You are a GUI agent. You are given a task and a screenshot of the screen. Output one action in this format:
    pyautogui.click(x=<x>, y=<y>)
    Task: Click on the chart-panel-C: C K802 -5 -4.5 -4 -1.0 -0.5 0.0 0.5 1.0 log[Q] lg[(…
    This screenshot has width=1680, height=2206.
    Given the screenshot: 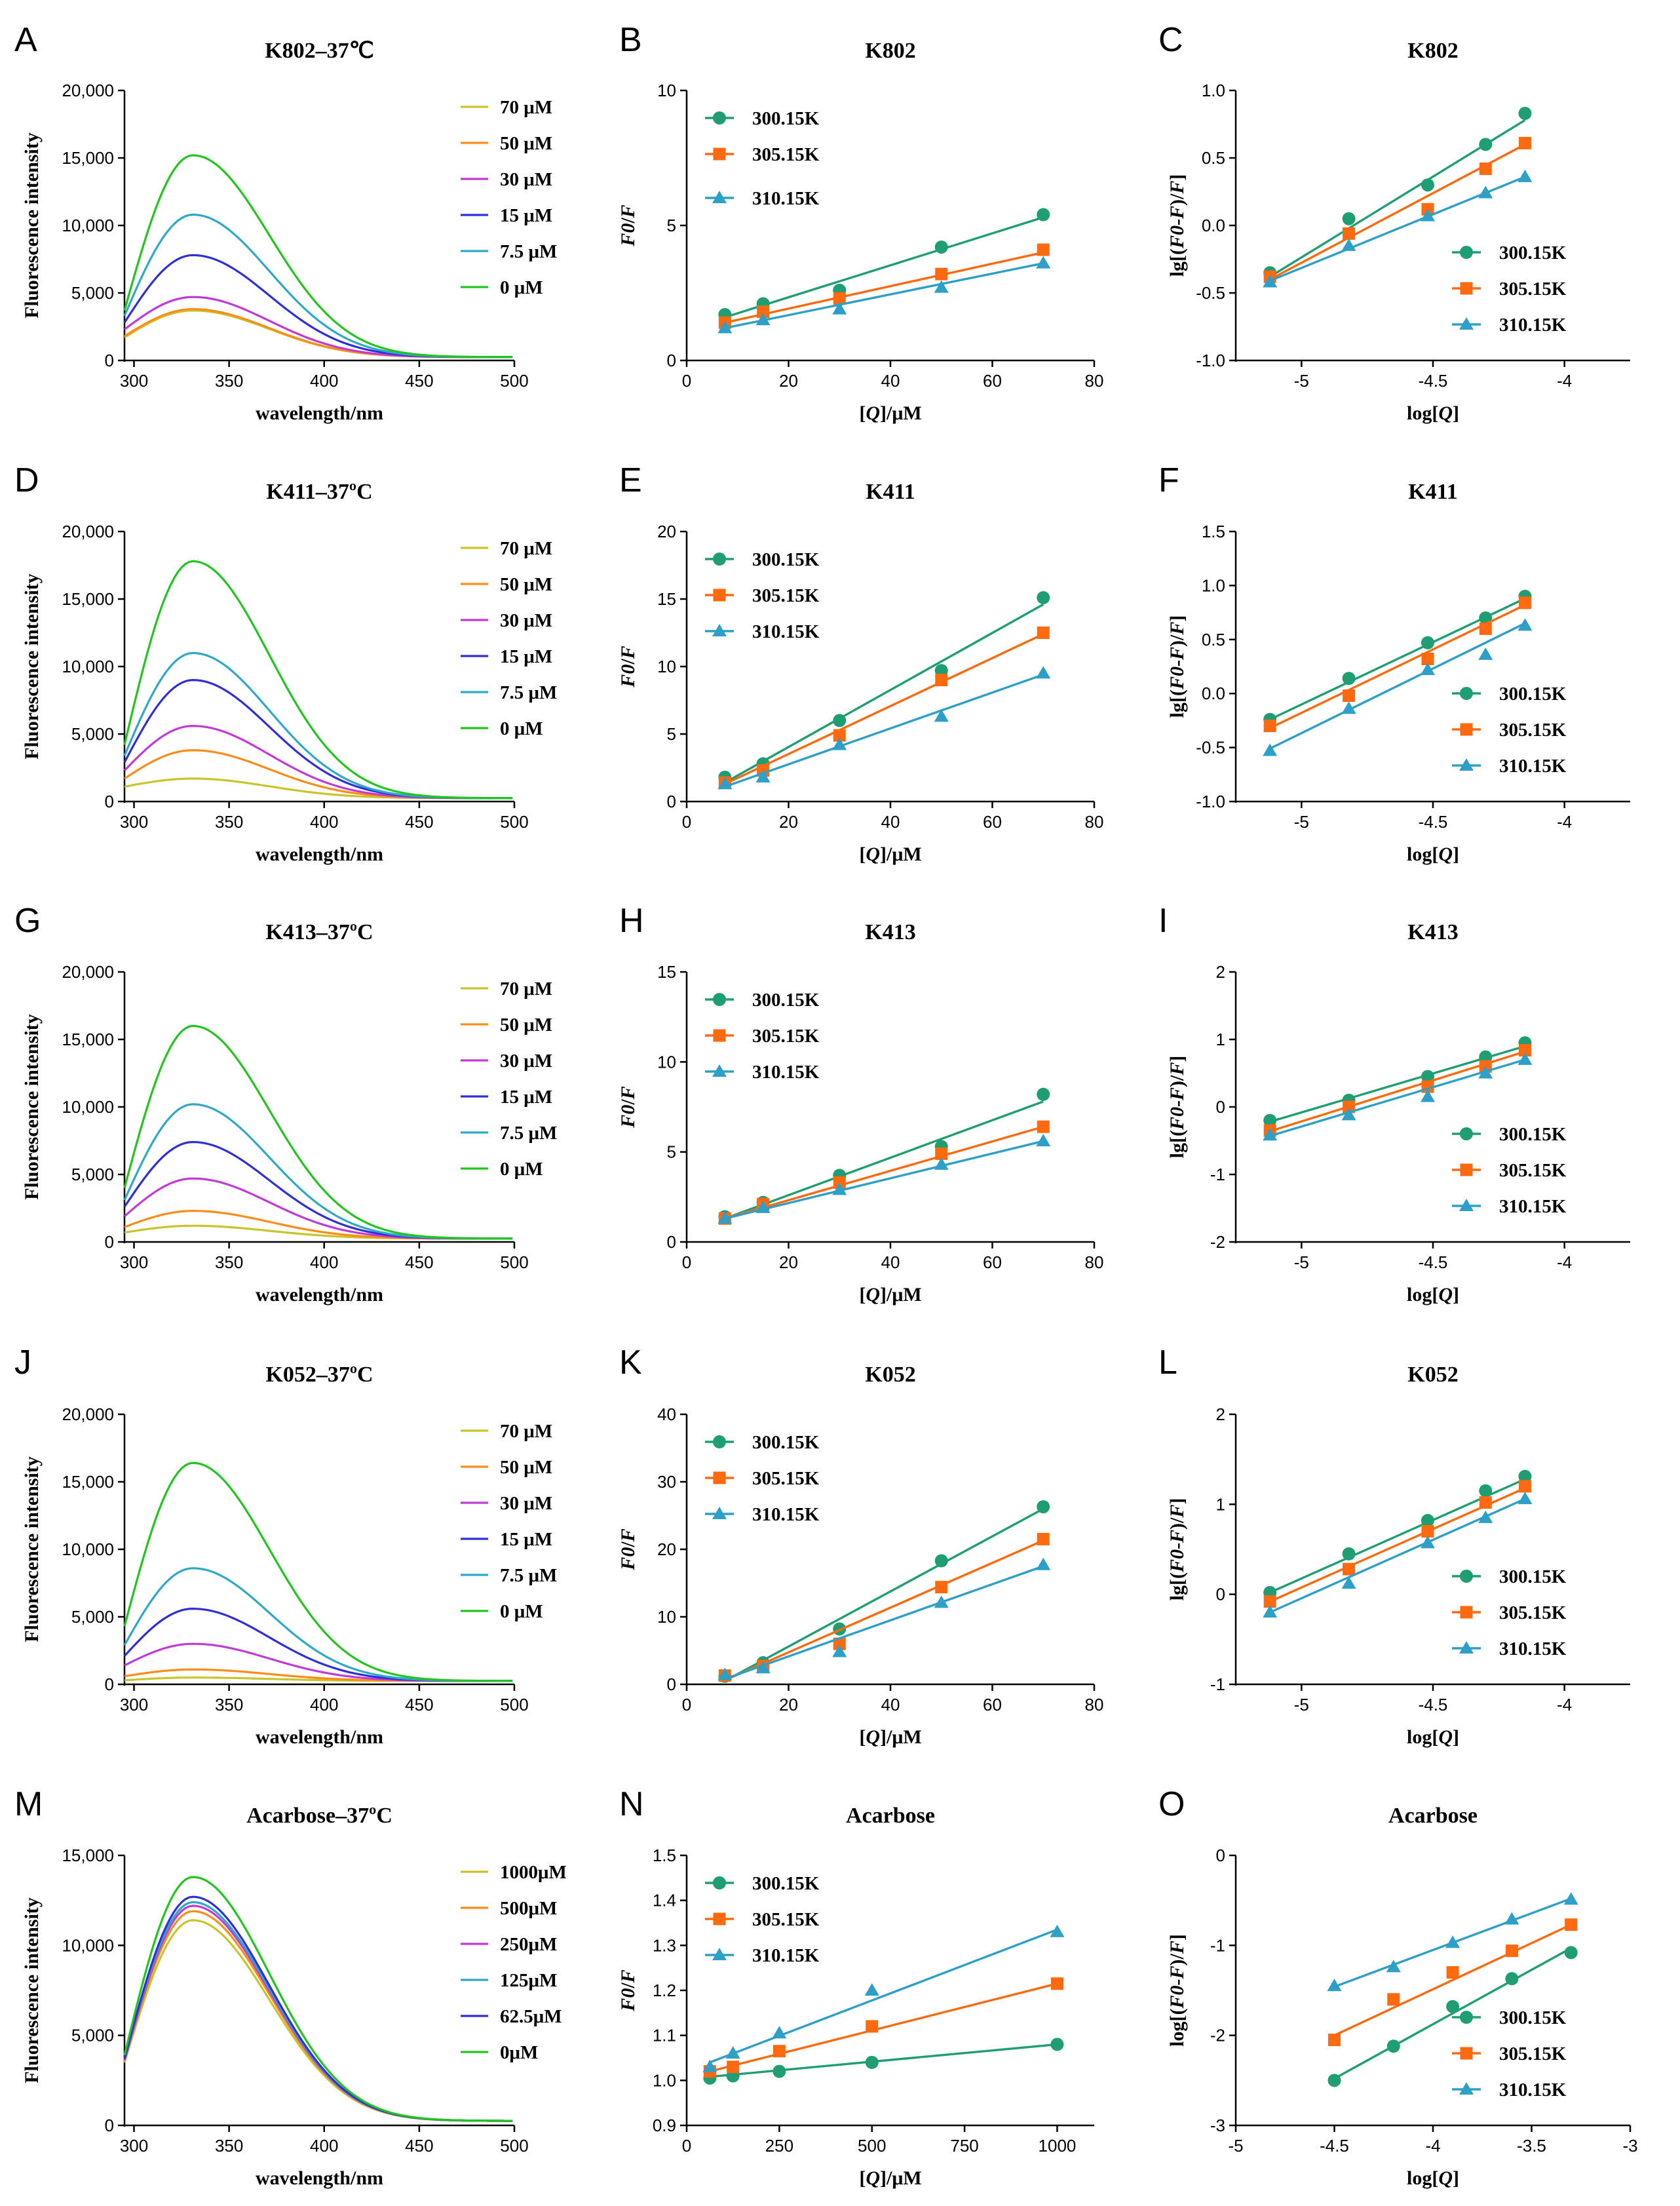 What is the action you would take?
    pyautogui.click(x=1394, y=222)
    